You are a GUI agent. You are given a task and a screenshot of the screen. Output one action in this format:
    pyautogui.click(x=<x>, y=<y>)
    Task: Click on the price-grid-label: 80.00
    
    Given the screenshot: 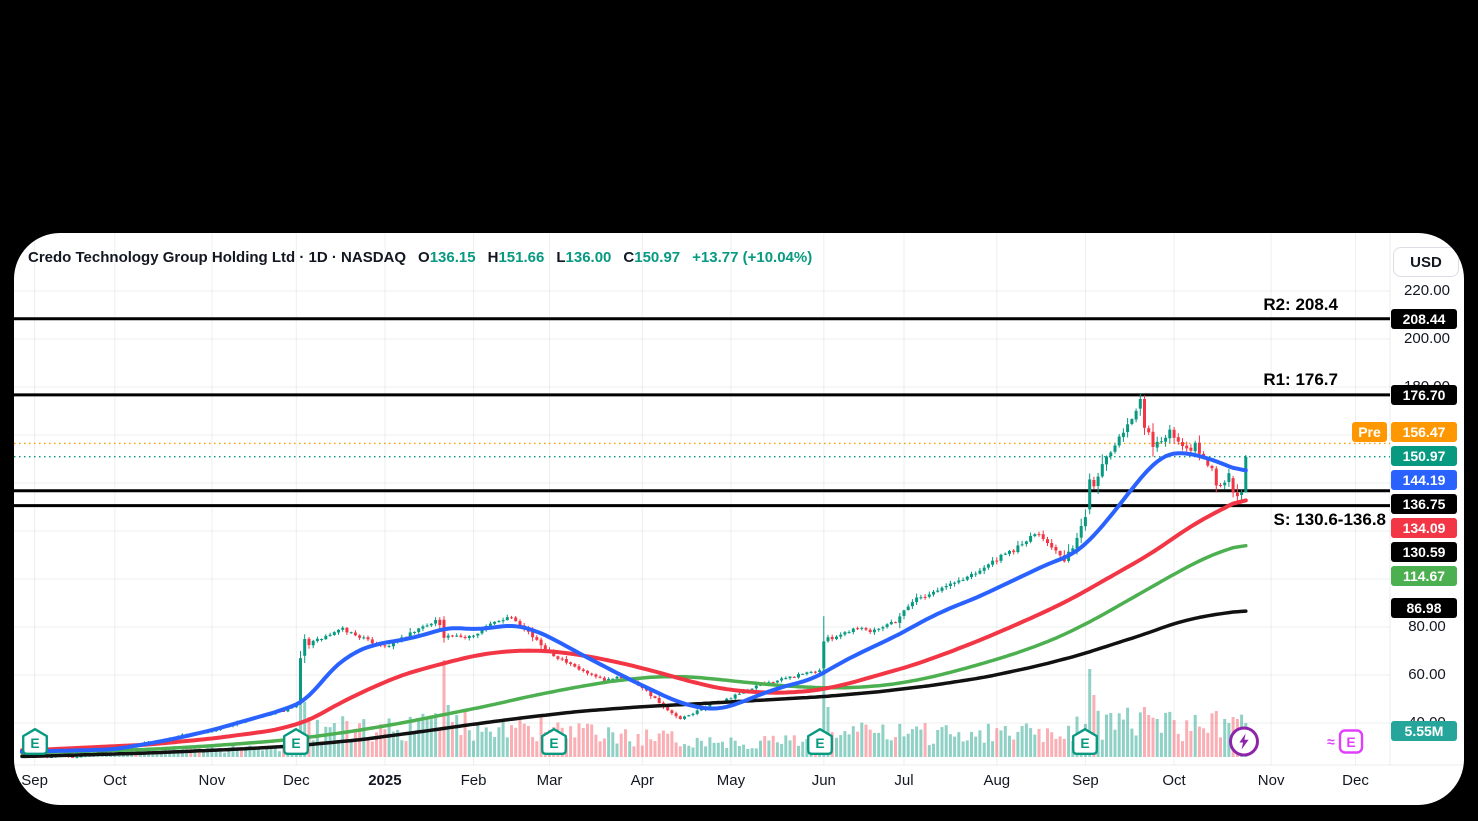 What is the action you would take?
    pyautogui.click(x=1427, y=626)
    